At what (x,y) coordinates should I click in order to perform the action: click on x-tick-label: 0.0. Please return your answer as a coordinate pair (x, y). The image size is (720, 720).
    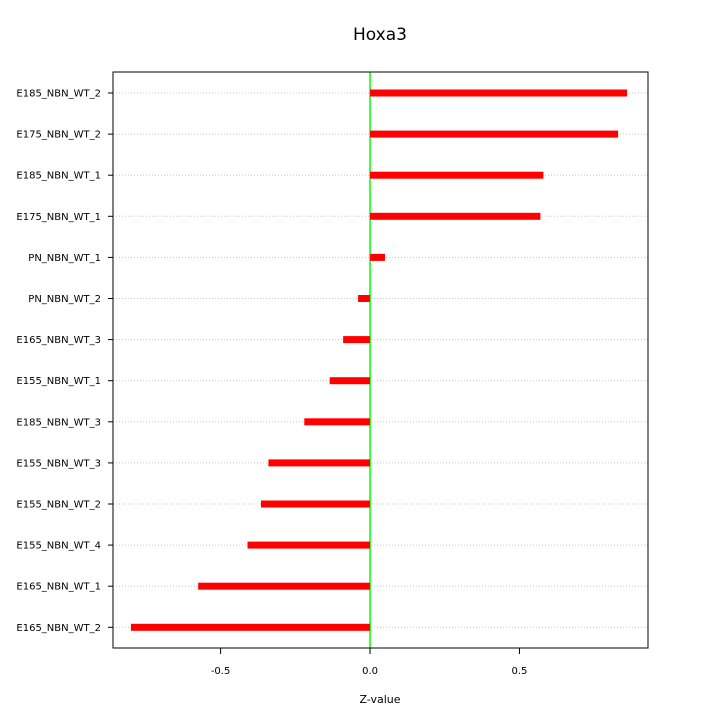
    Looking at the image, I should click on (370, 671).